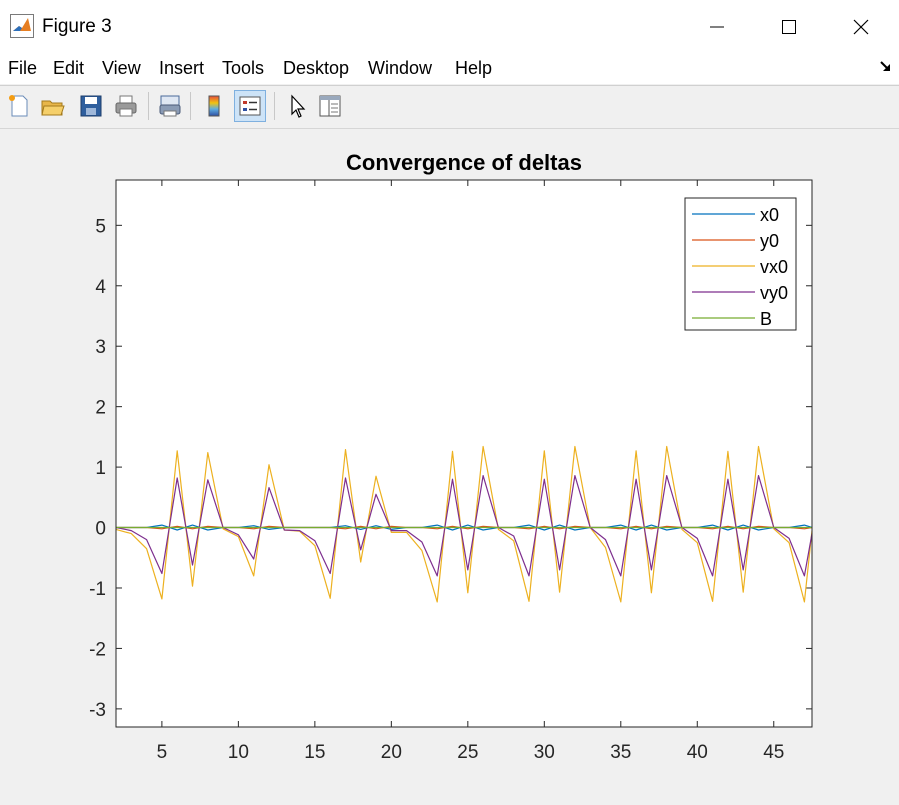 This screenshot has height=805, width=899. I want to click on menu-tools: Tools, so click(243, 68).